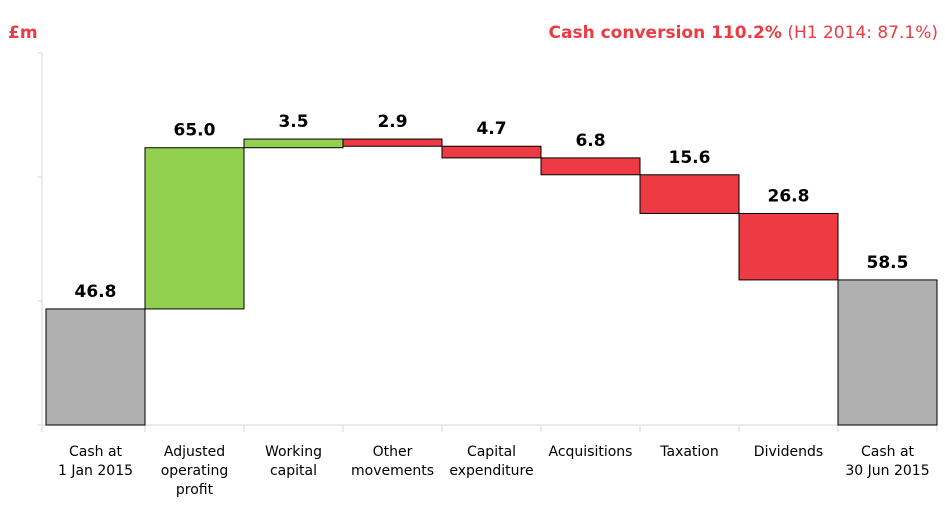 Image resolution: width=945 pixels, height=509 pixels. What do you see at coordinates (491, 129) in the screenshot?
I see `value-label: 4.7` at bounding box center [491, 129].